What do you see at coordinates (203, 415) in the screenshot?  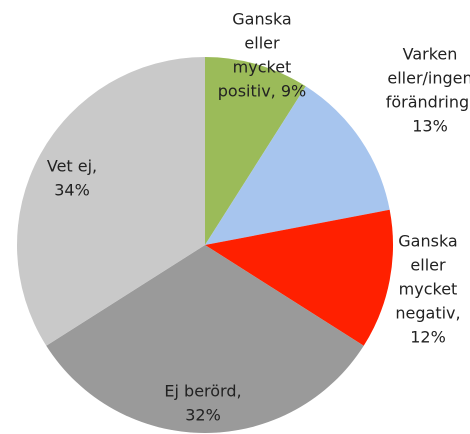 I see `slice-label: 32%` at bounding box center [203, 415].